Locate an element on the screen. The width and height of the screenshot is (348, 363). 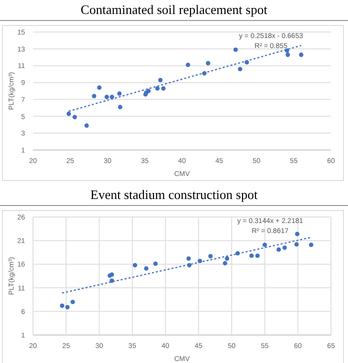
chart-title: Contaminated soil replacement spot is located at coordinates (174, 10).